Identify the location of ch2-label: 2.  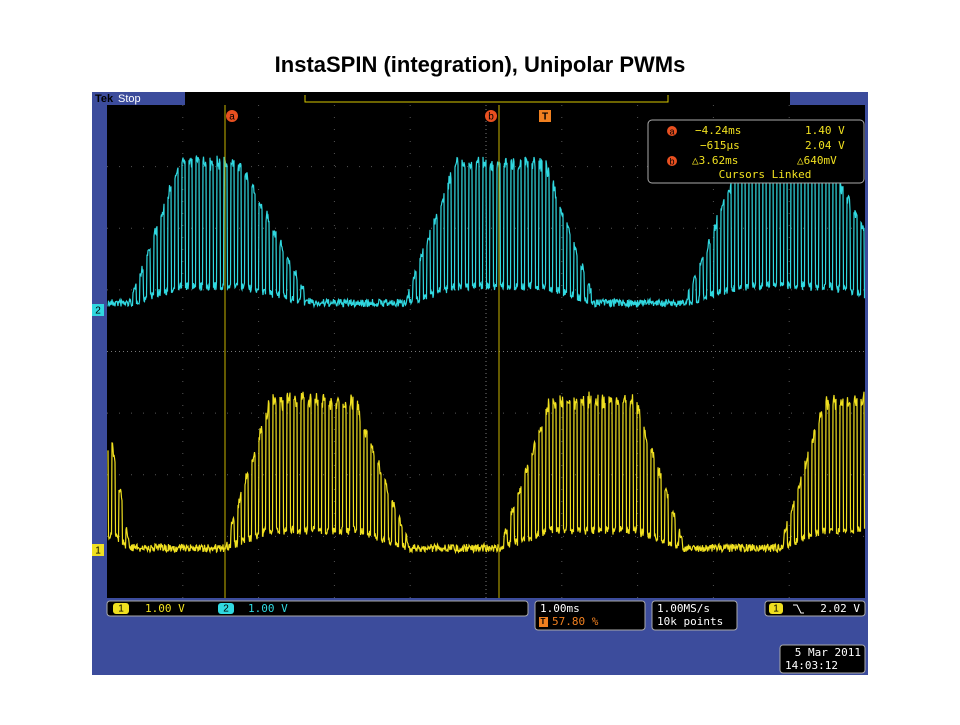
(98, 311).